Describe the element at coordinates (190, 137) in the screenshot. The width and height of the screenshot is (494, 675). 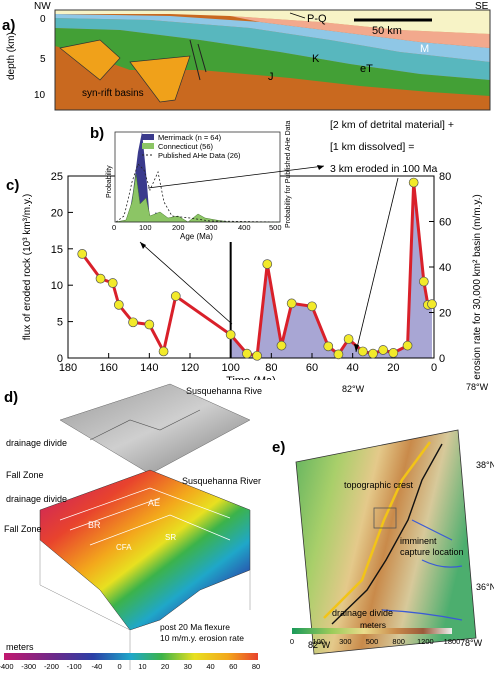
I see `legend-merrimack: Merrimack (n = 64)` at that location.